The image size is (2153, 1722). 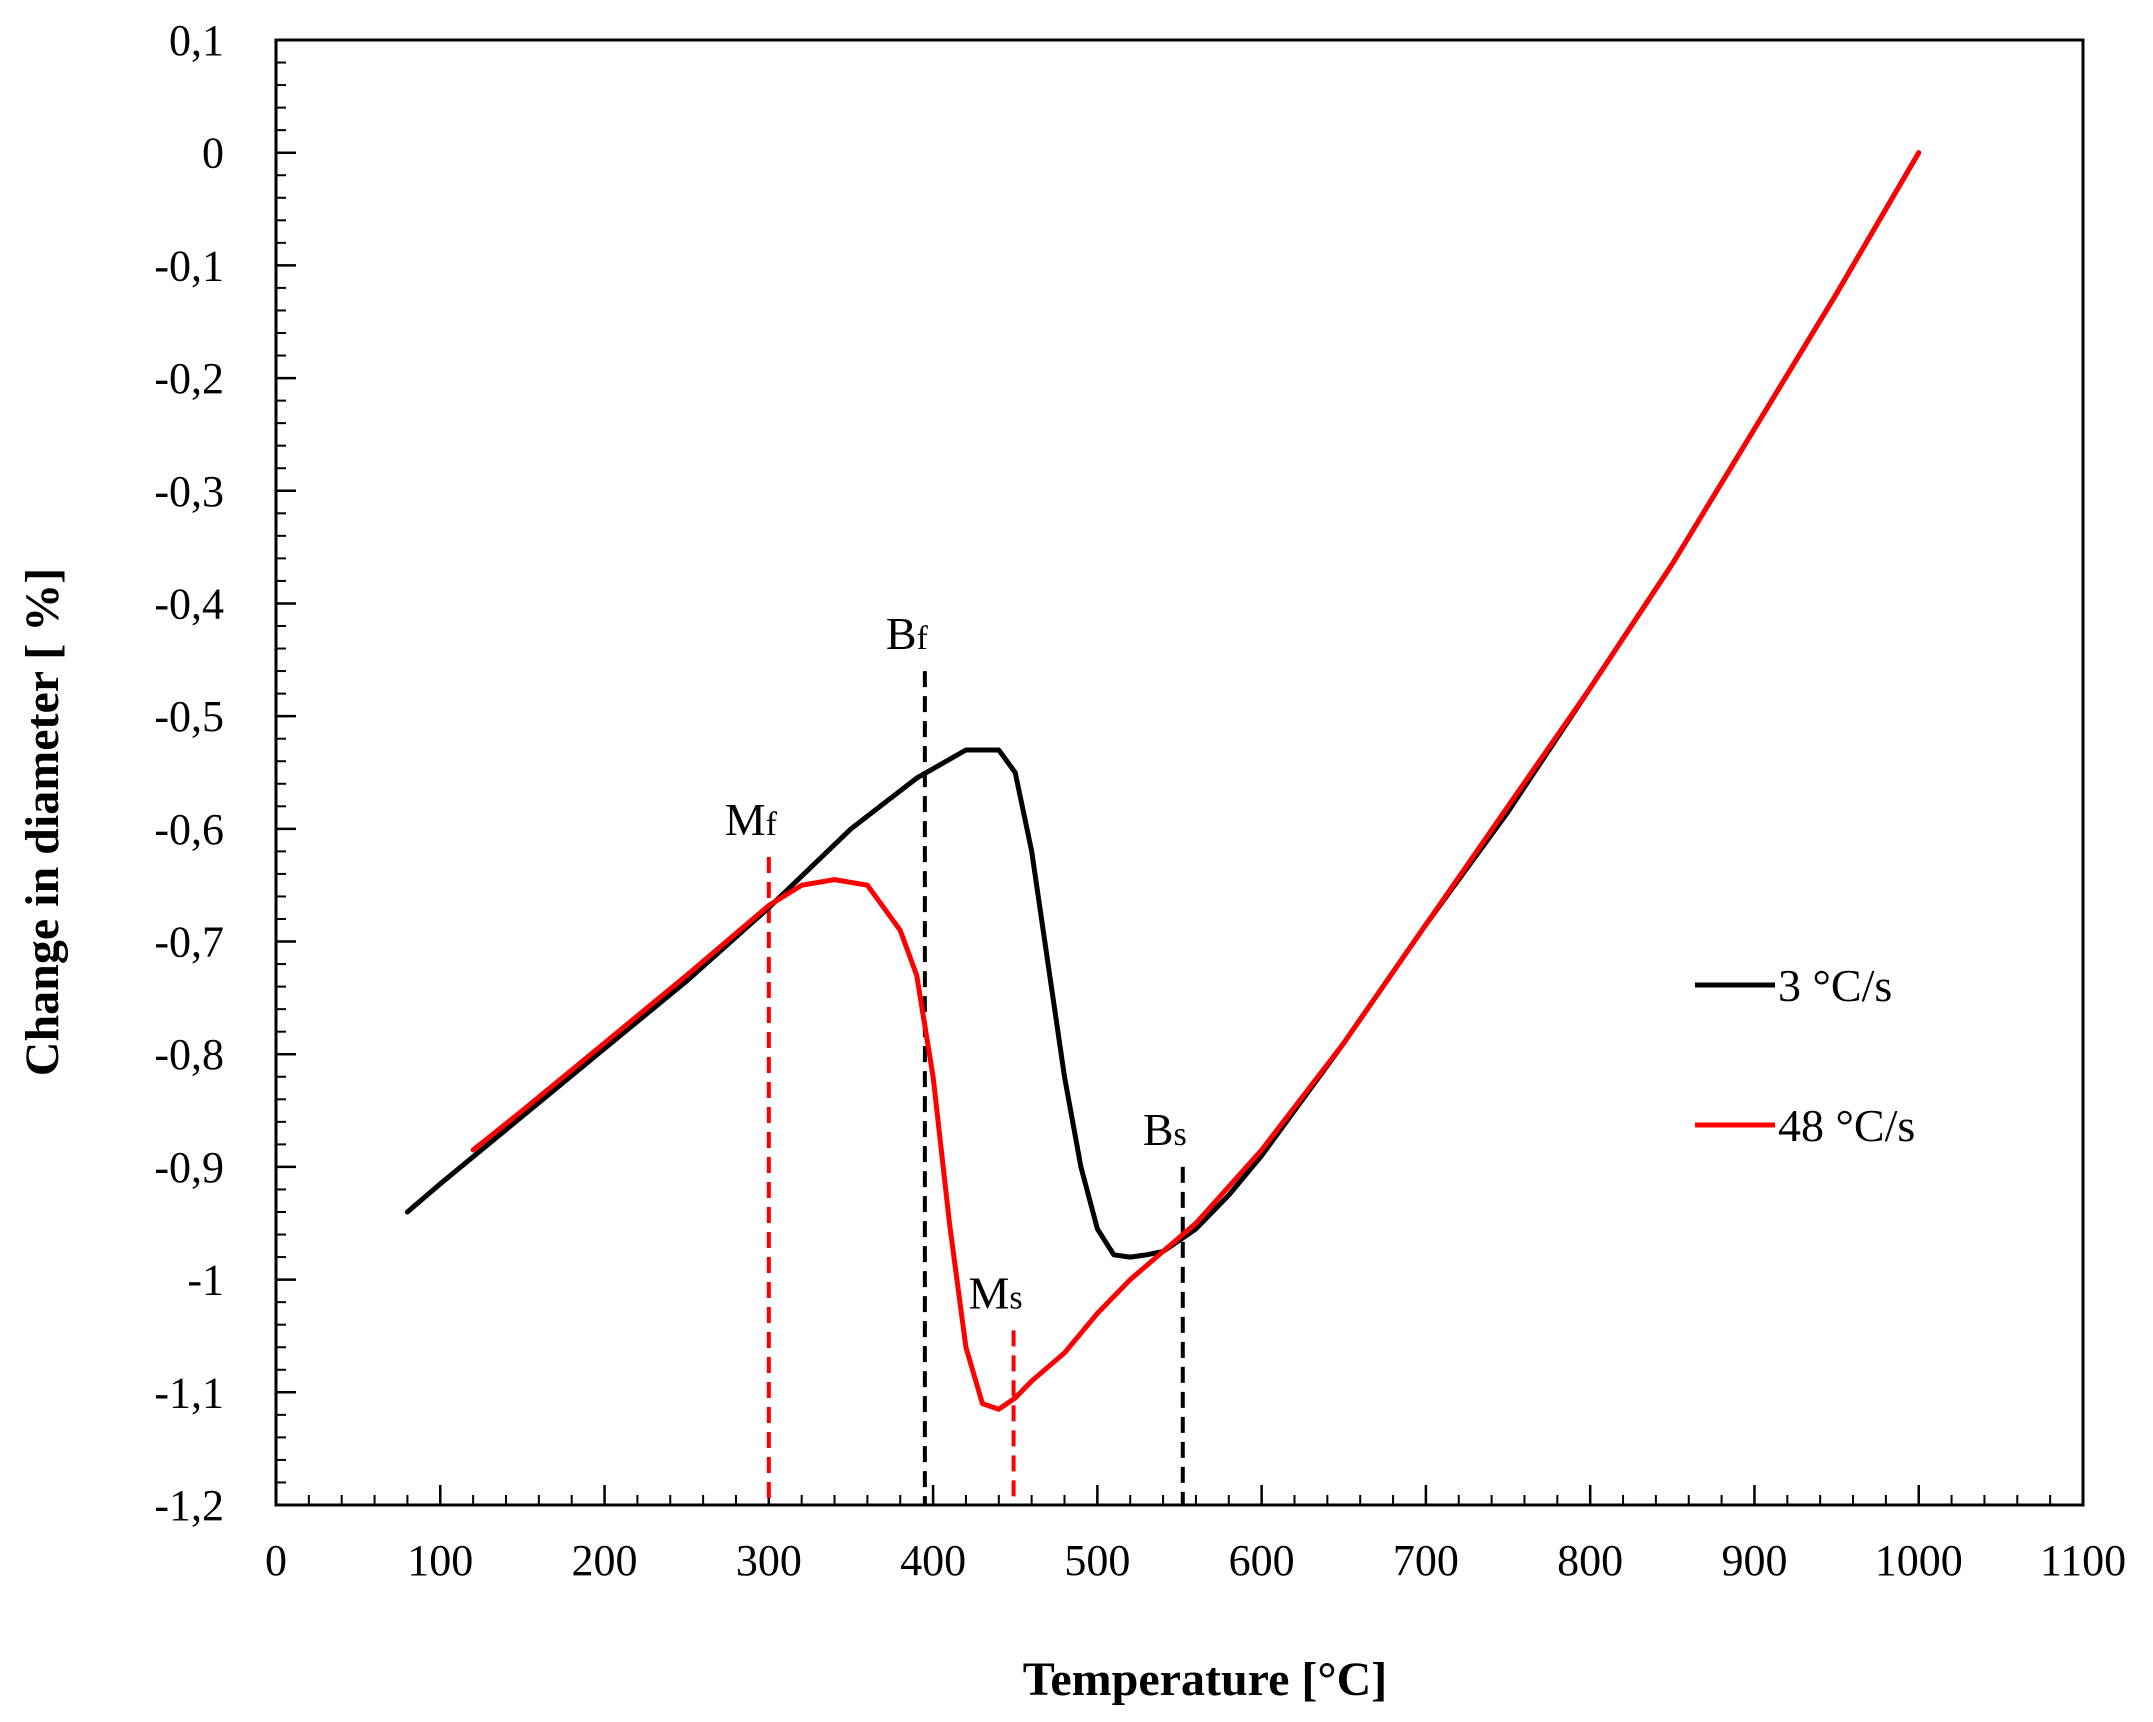 I want to click on x-tick-label: 800, so click(x=1590, y=1560).